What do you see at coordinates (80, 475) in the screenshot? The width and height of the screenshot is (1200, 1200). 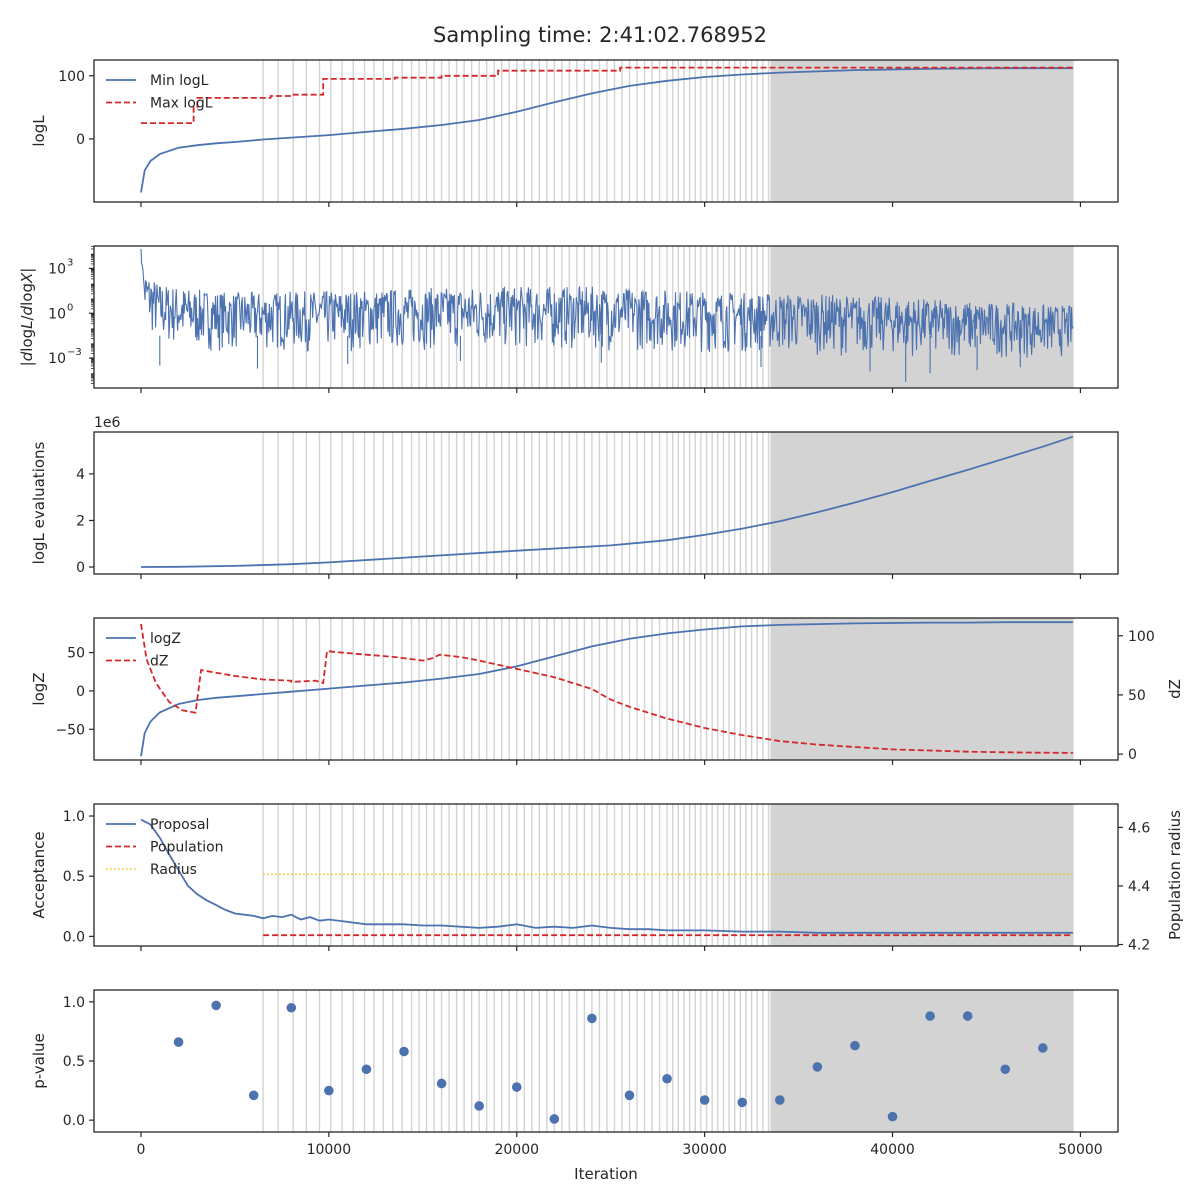 I see `y-tick-label: 4` at bounding box center [80, 475].